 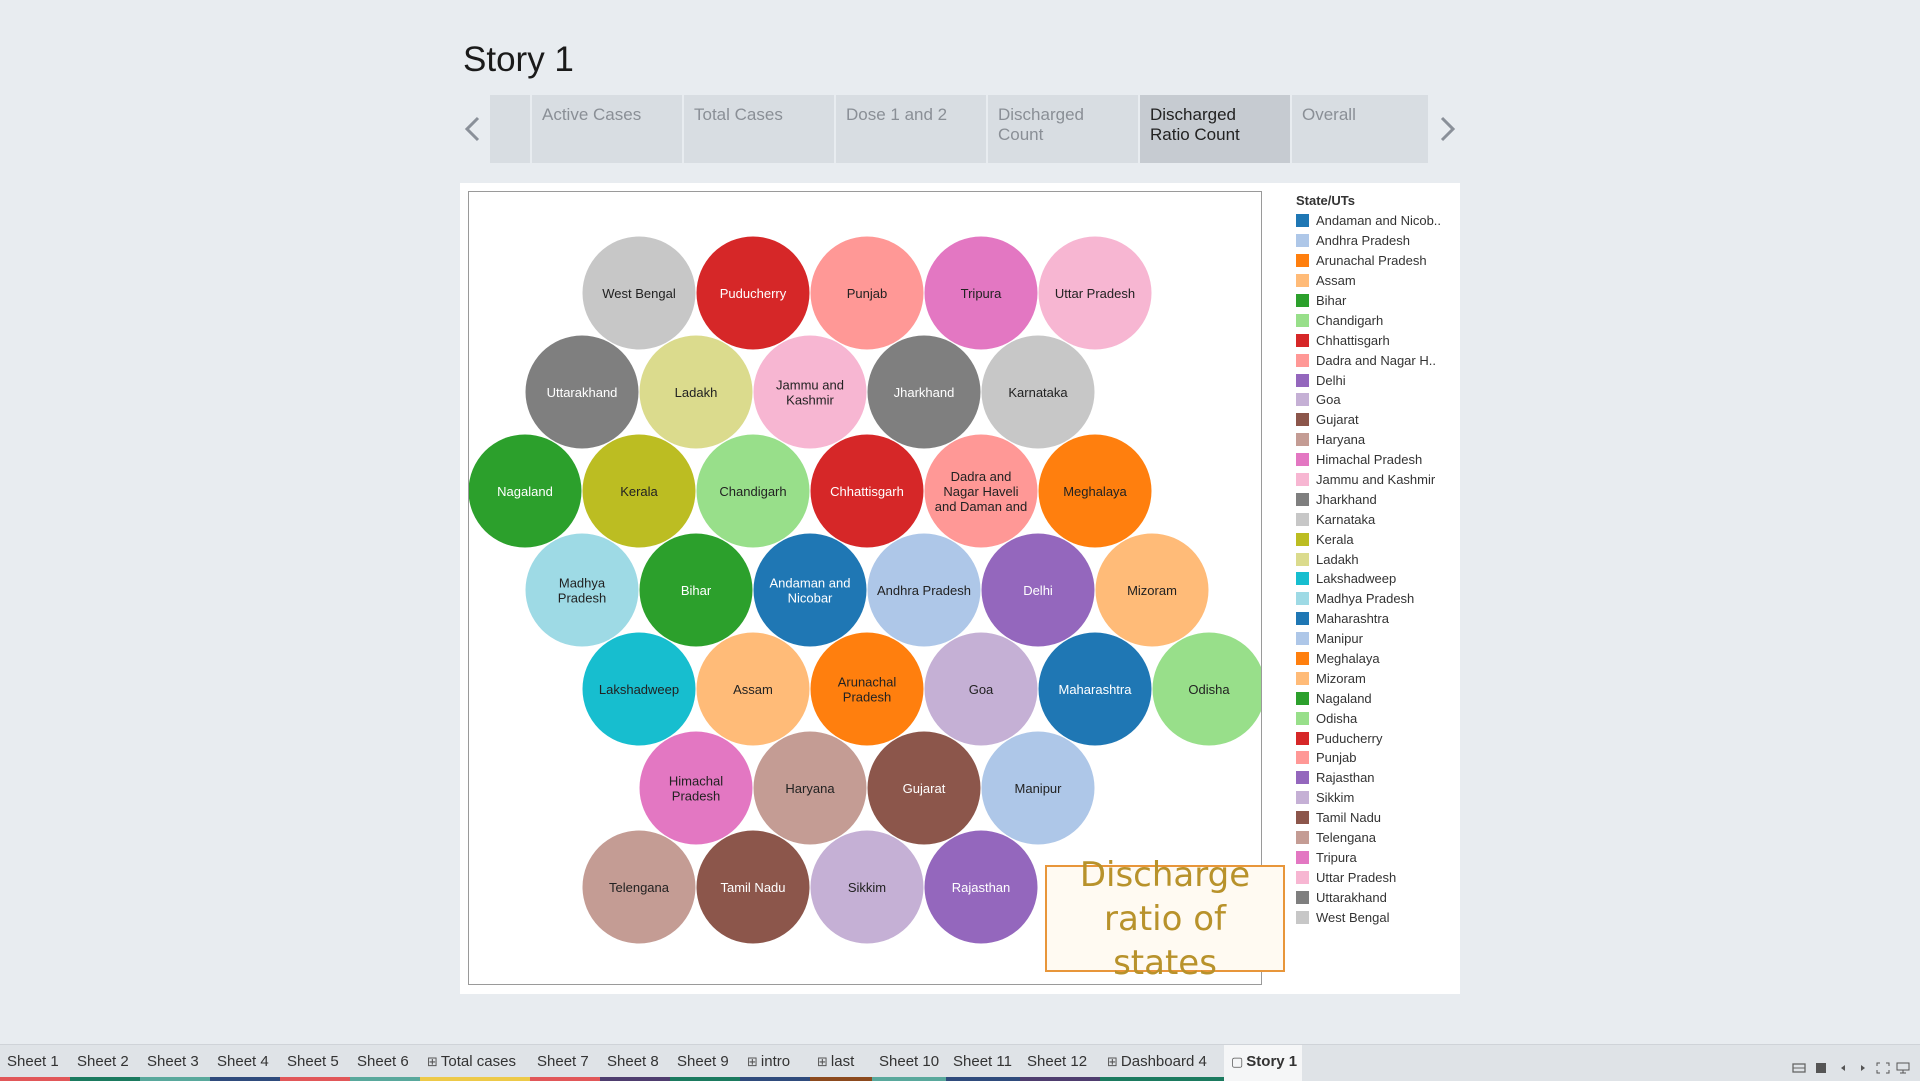 I want to click on legend-item: Chandigarh, so click(x=1376, y=320).